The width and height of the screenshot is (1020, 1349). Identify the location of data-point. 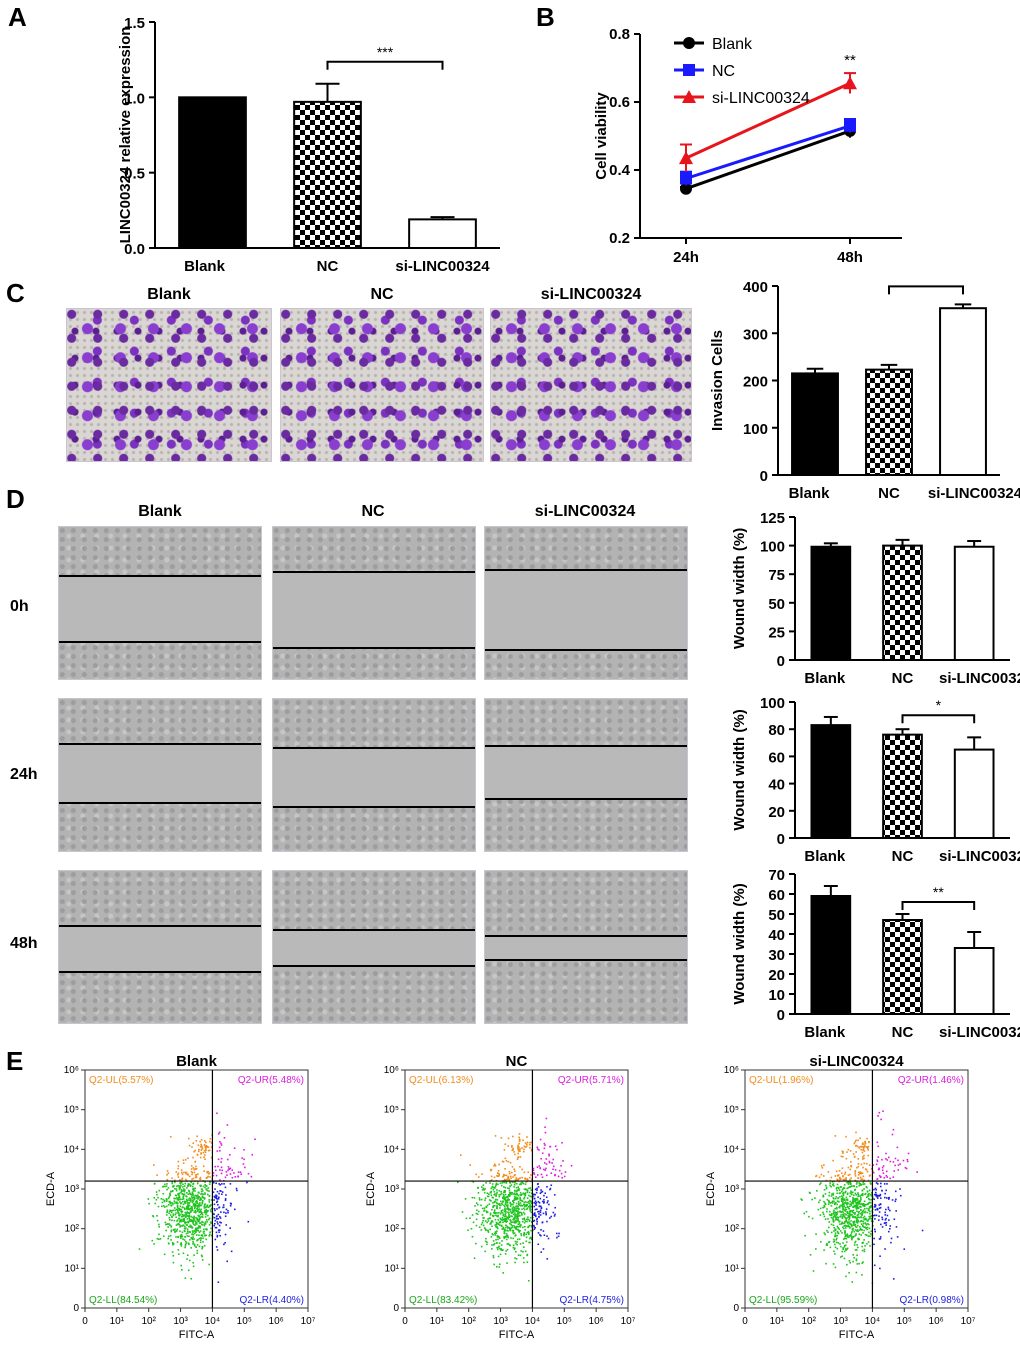
(686, 188).